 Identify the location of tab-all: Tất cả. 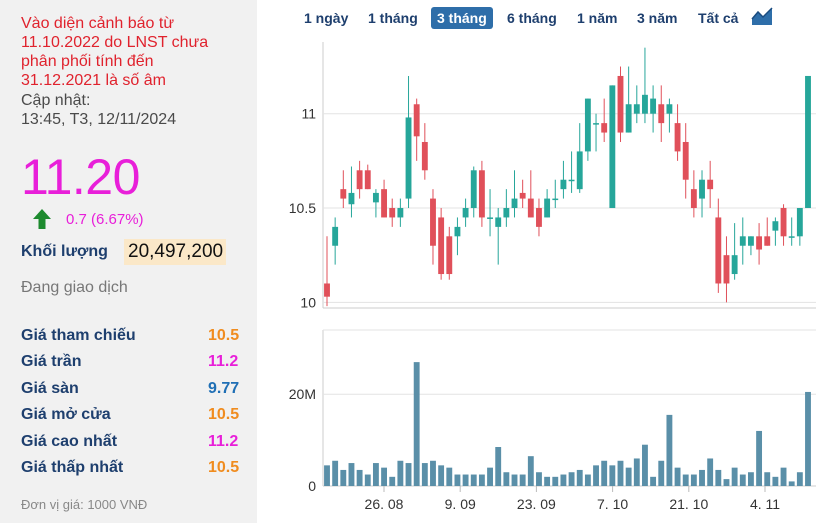
(718, 18).